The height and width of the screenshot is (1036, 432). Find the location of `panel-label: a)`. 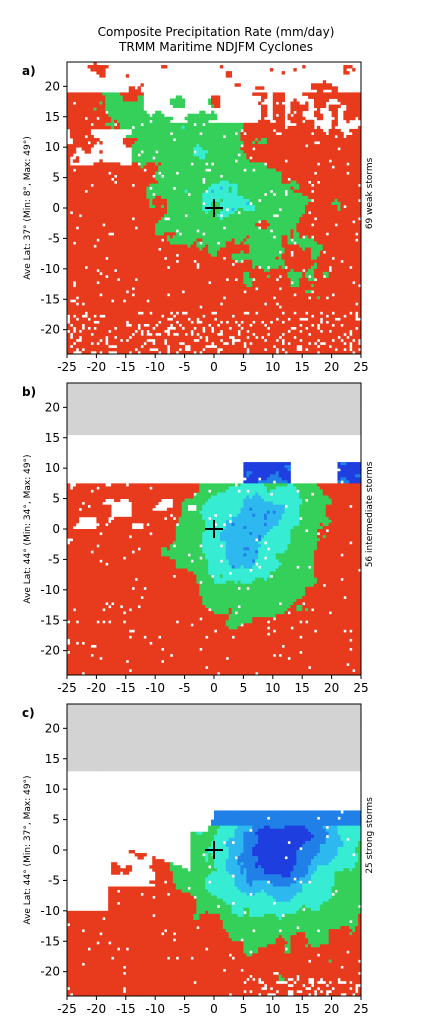

panel-label: a) is located at coordinates (29, 71).